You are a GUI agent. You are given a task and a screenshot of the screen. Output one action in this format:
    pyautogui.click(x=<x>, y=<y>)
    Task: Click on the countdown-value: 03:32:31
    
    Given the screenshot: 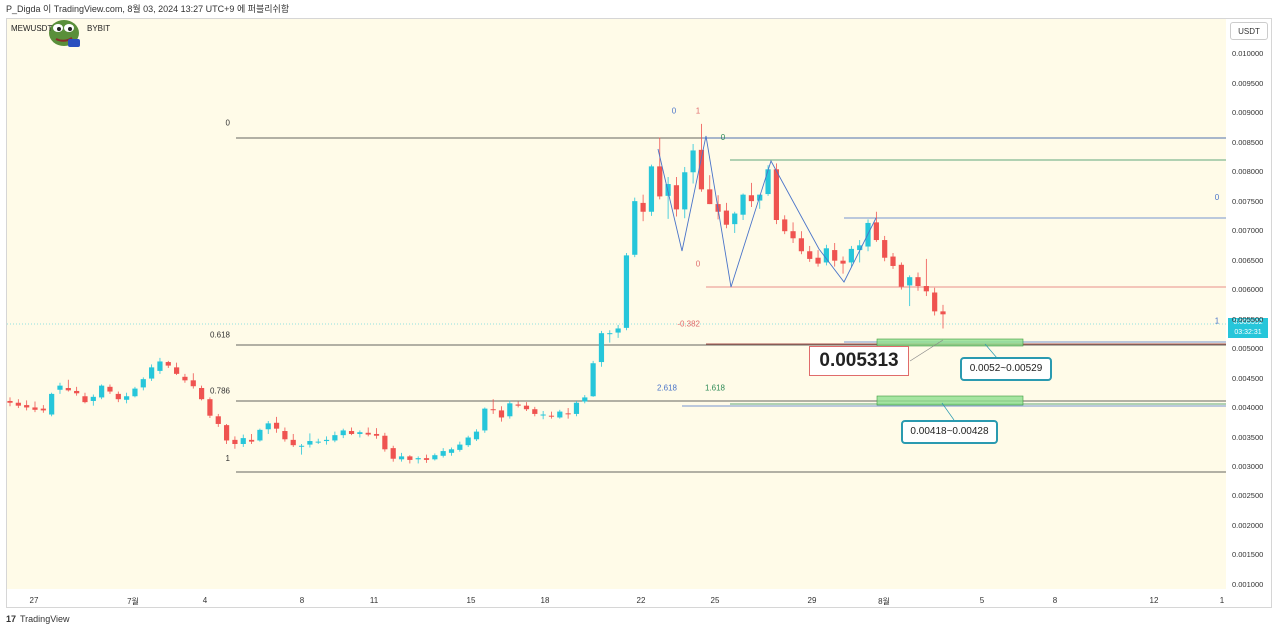 What is the action you would take?
    pyautogui.click(x=1248, y=332)
    